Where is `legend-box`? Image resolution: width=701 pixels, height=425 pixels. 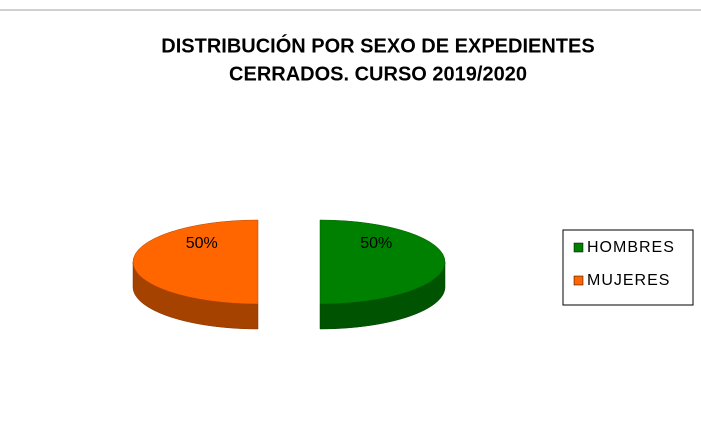 legend-box is located at coordinates (628, 267).